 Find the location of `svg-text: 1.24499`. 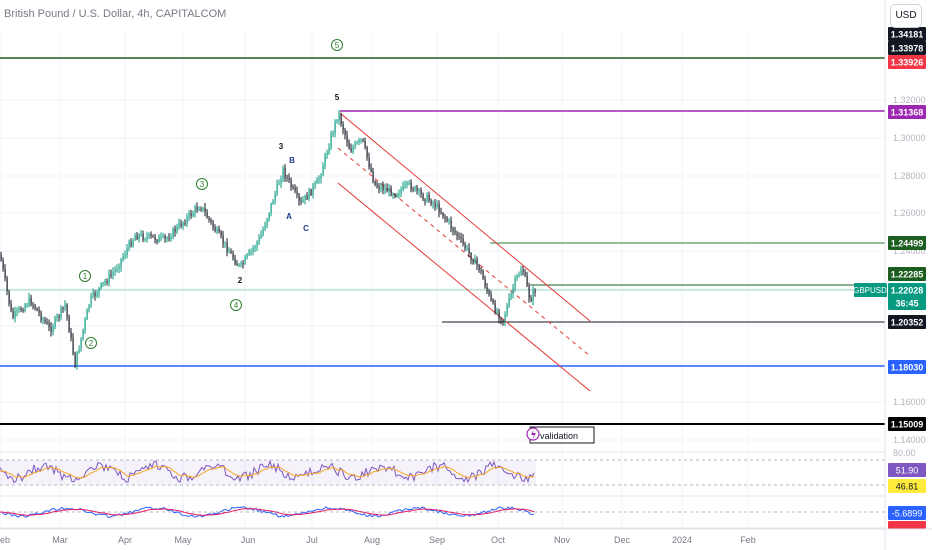

svg-text: 1.24499 is located at coordinates (907, 244).